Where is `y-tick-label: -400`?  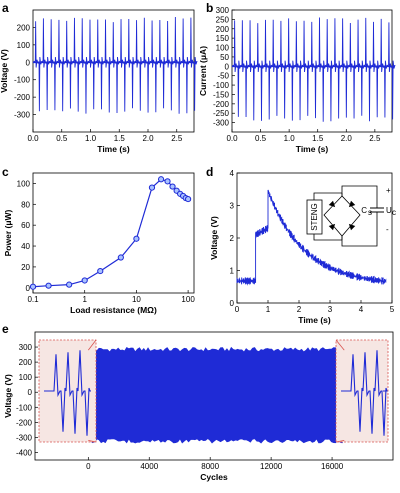
y-tick-label: -400 is located at coordinates (24, 452).